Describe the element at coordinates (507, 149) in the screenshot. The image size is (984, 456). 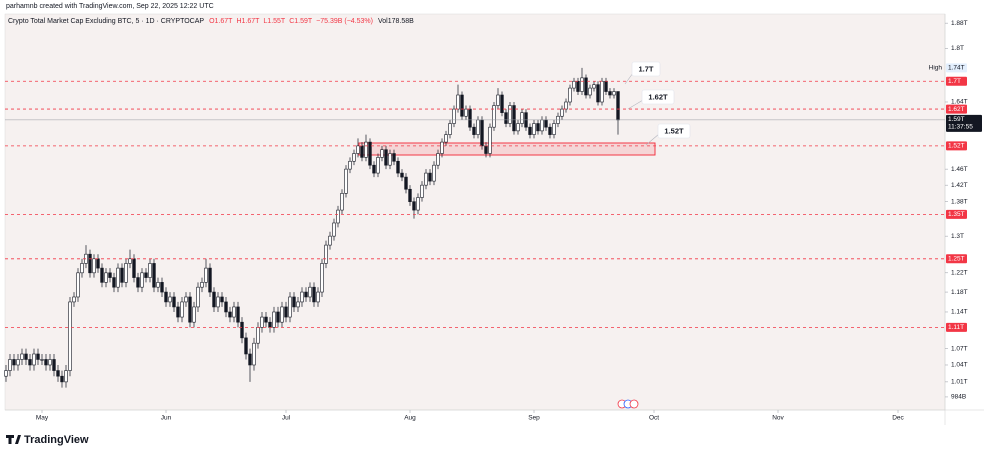
I see `zone-rect` at that location.